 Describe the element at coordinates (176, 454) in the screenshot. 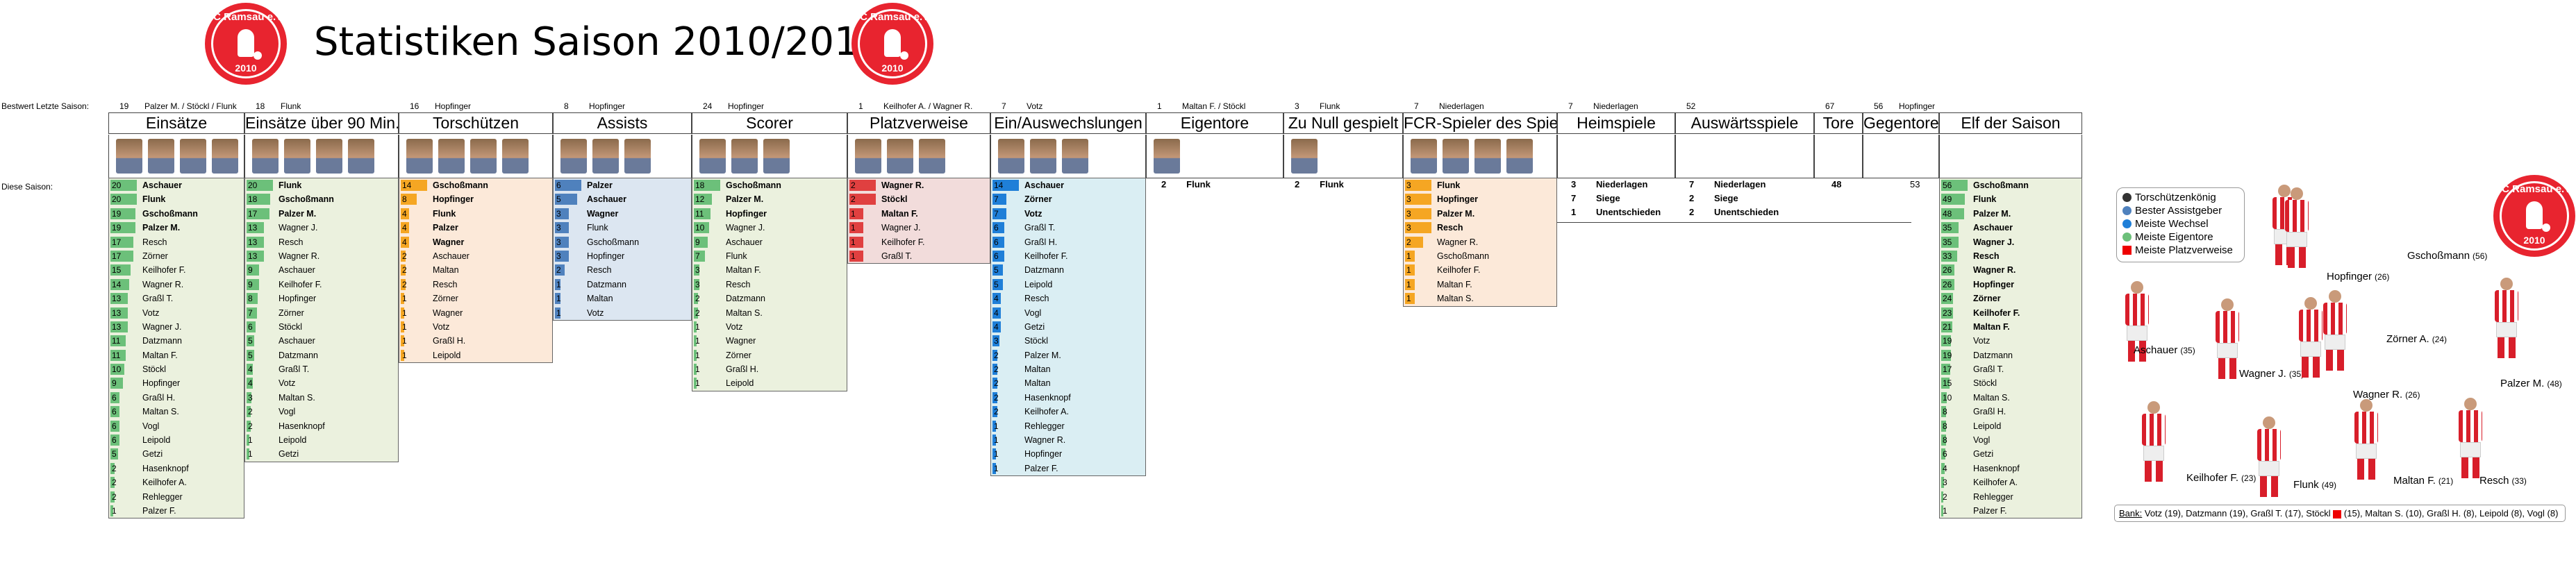

I see `table-row: 5 Getzi` at that location.